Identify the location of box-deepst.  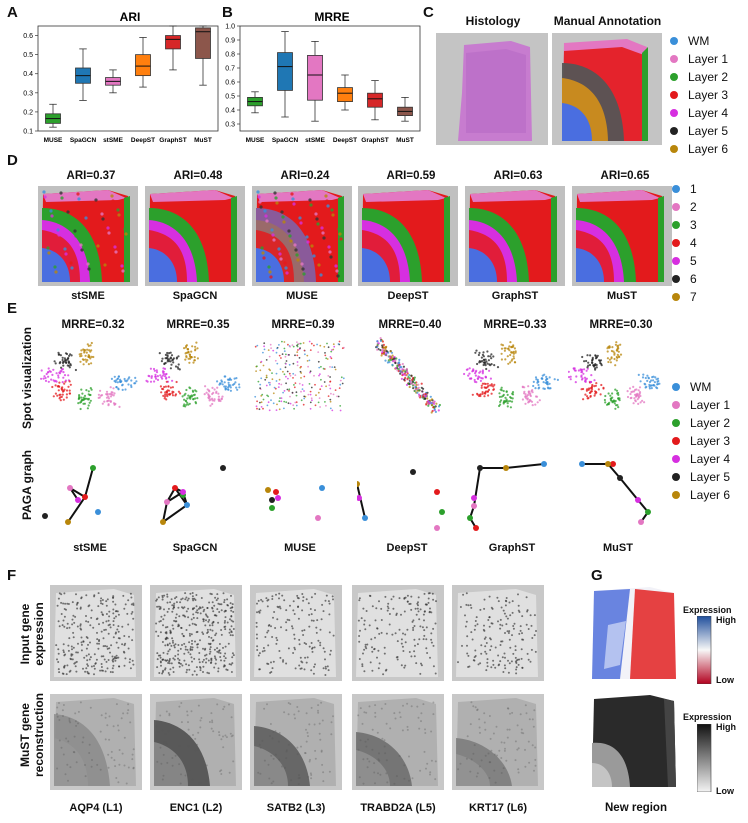
(143, 62).